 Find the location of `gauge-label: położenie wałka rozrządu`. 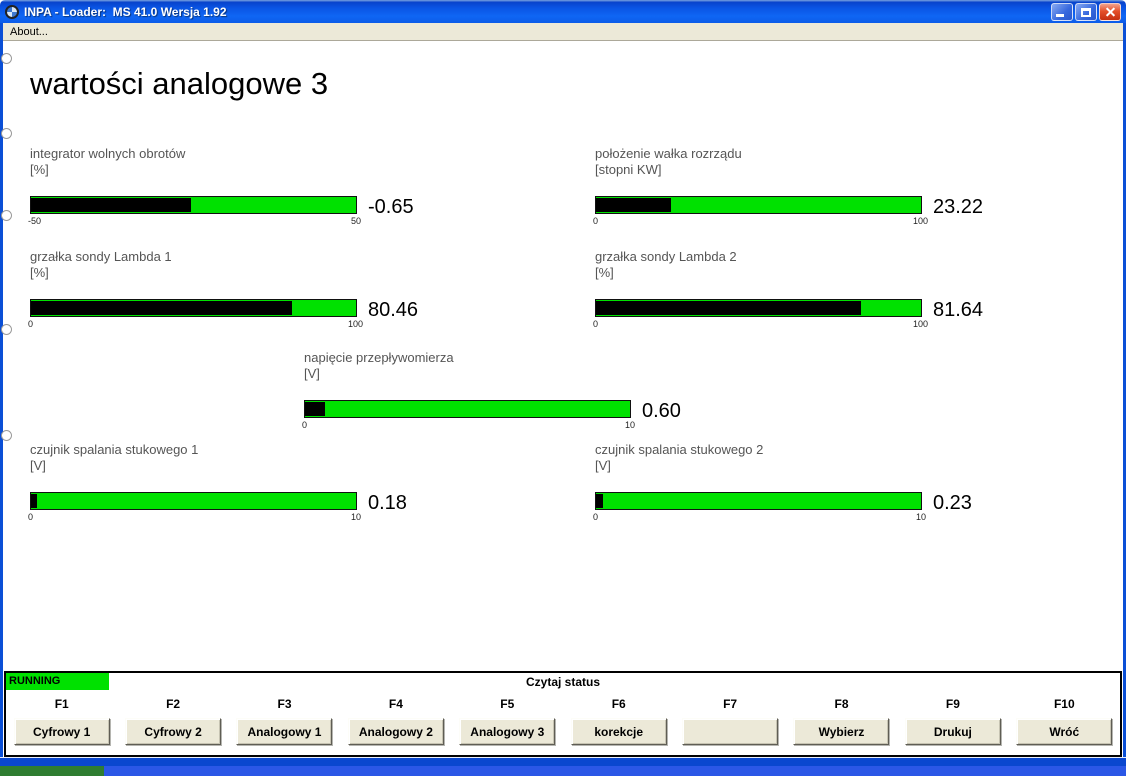

gauge-label: położenie wałka rozrządu is located at coordinates (668, 153).